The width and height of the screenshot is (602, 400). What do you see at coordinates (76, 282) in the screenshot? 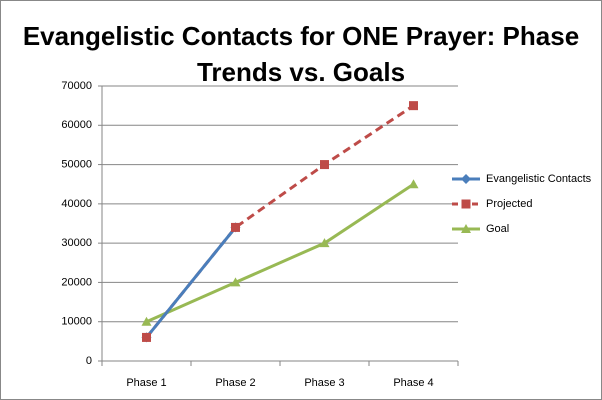
I see `y-tick-label: 20000` at bounding box center [76, 282].